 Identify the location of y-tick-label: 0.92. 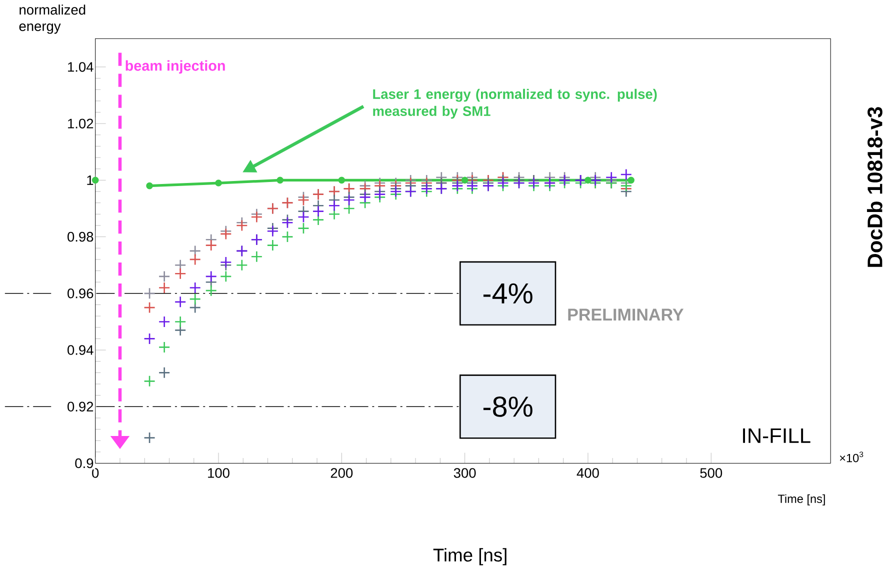
(81, 407).